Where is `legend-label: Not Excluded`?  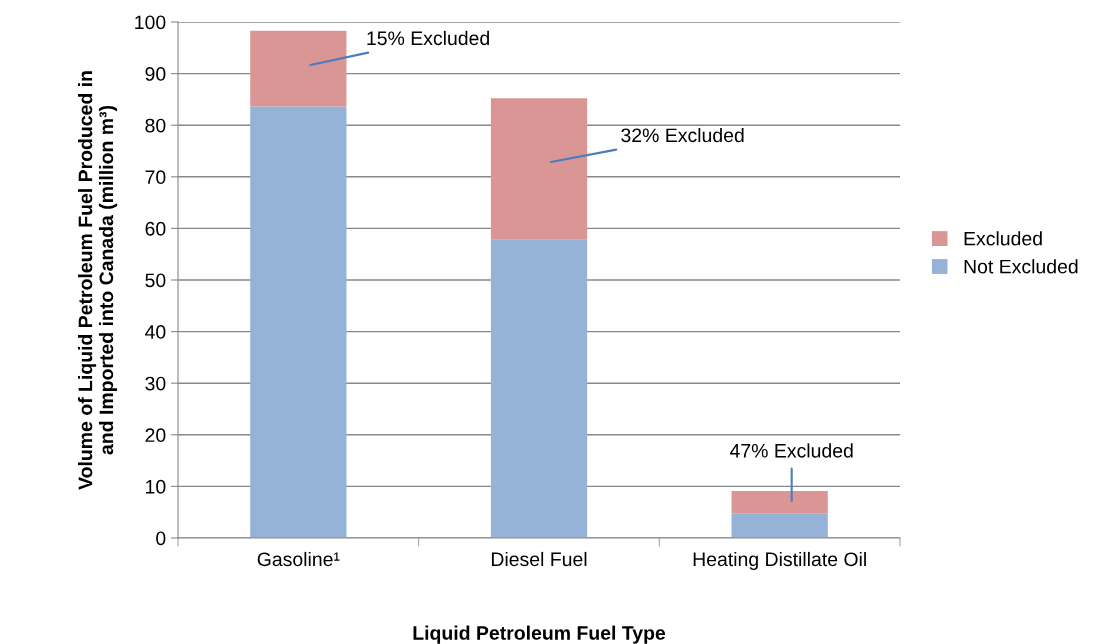 legend-label: Not Excluded is located at coordinates (1021, 266).